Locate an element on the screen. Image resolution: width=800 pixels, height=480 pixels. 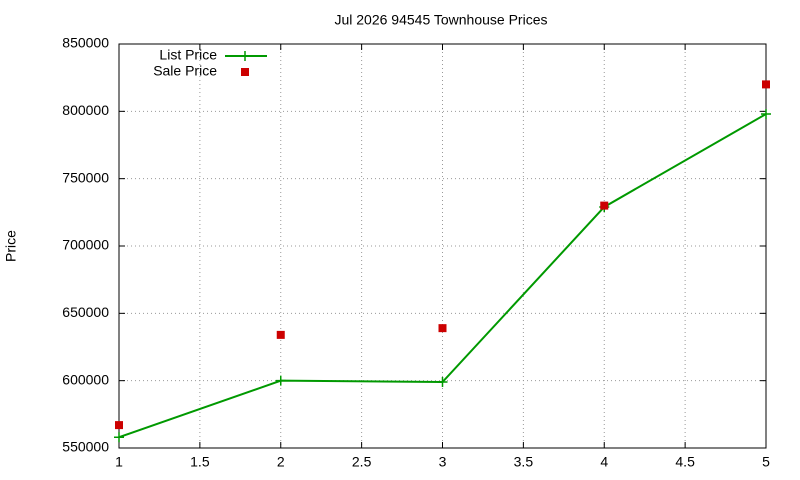
x-tick-label: 4.5 is located at coordinates (685, 462).